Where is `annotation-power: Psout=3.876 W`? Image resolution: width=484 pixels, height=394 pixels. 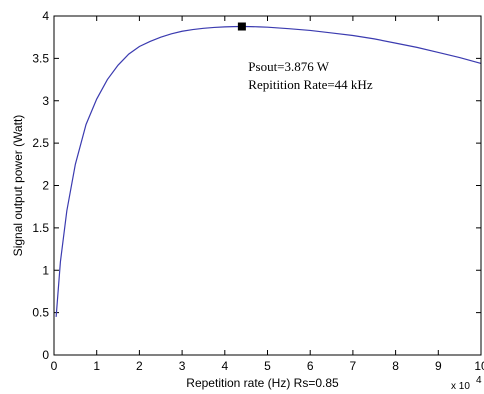 annotation-power: Psout=3.876 W is located at coordinates (288, 66).